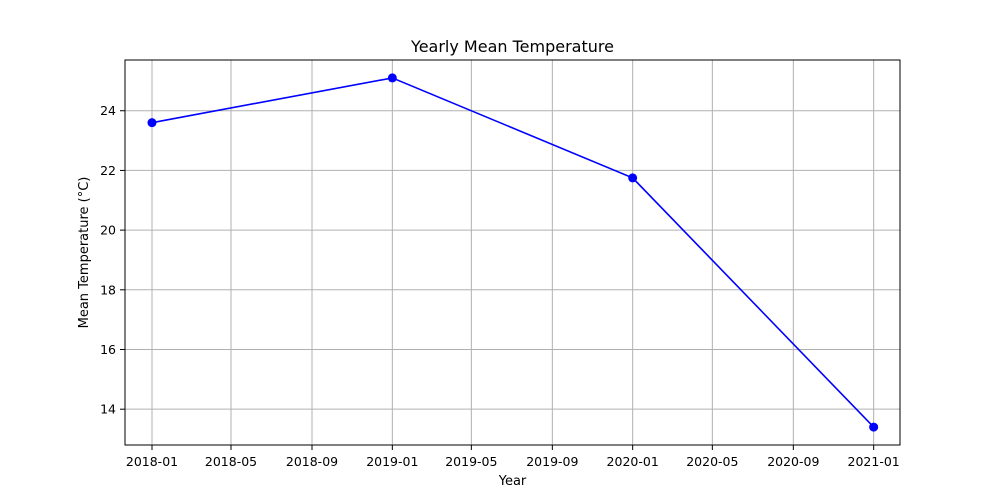 This screenshot has width=1000, height=500. I want to click on y-tick-label: 24, so click(108, 110).